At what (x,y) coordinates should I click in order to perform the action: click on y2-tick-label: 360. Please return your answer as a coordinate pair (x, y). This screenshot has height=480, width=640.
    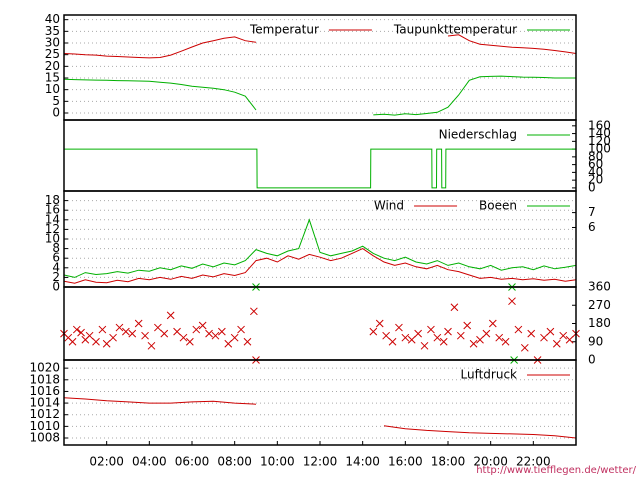
    Looking at the image, I should click on (599, 287).